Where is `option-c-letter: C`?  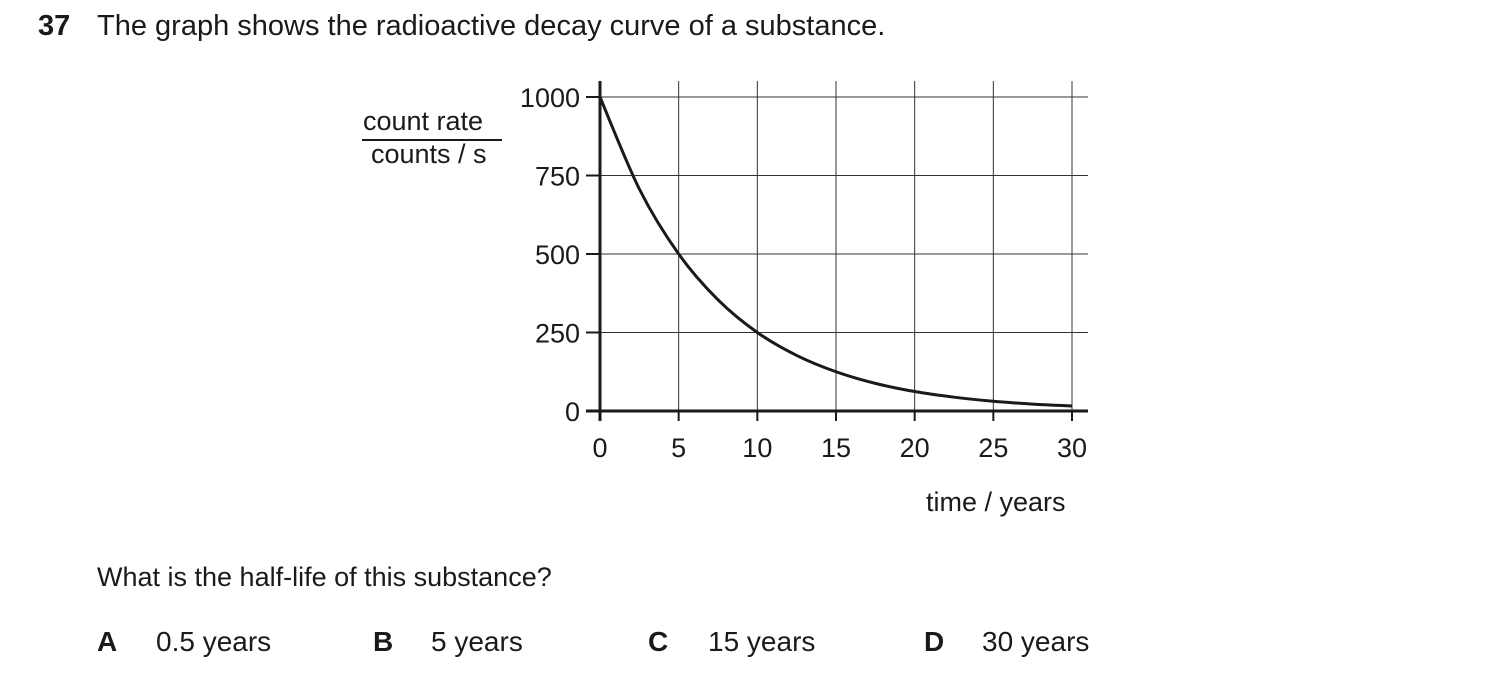
option-c-letter: C is located at coordinates (658, 641).